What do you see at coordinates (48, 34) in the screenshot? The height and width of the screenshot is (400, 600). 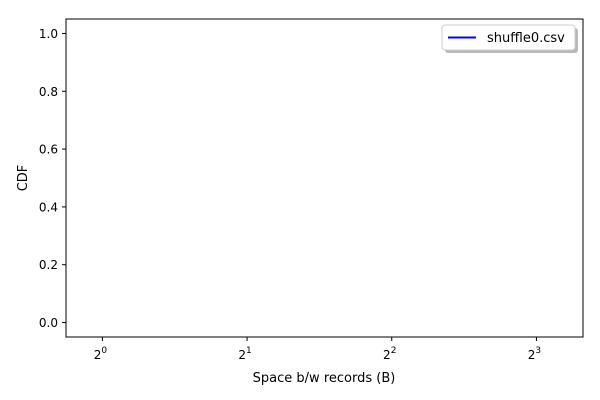 I see `y-tick-label: 1.0` at bounding box center [48, 34].